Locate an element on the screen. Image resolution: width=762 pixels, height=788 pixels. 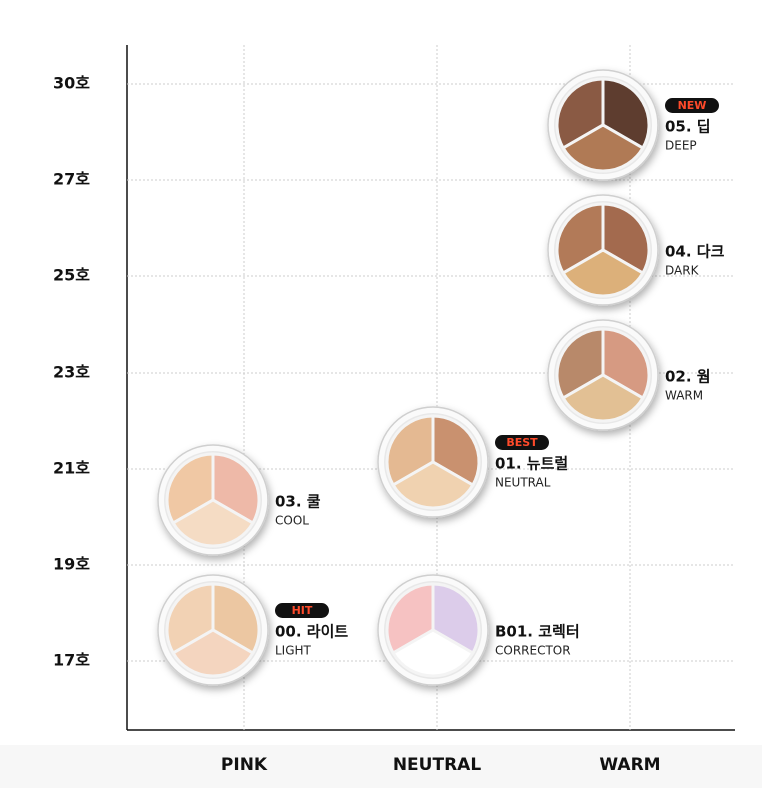
y-label: 27호 is located at coordinates (71, 179).